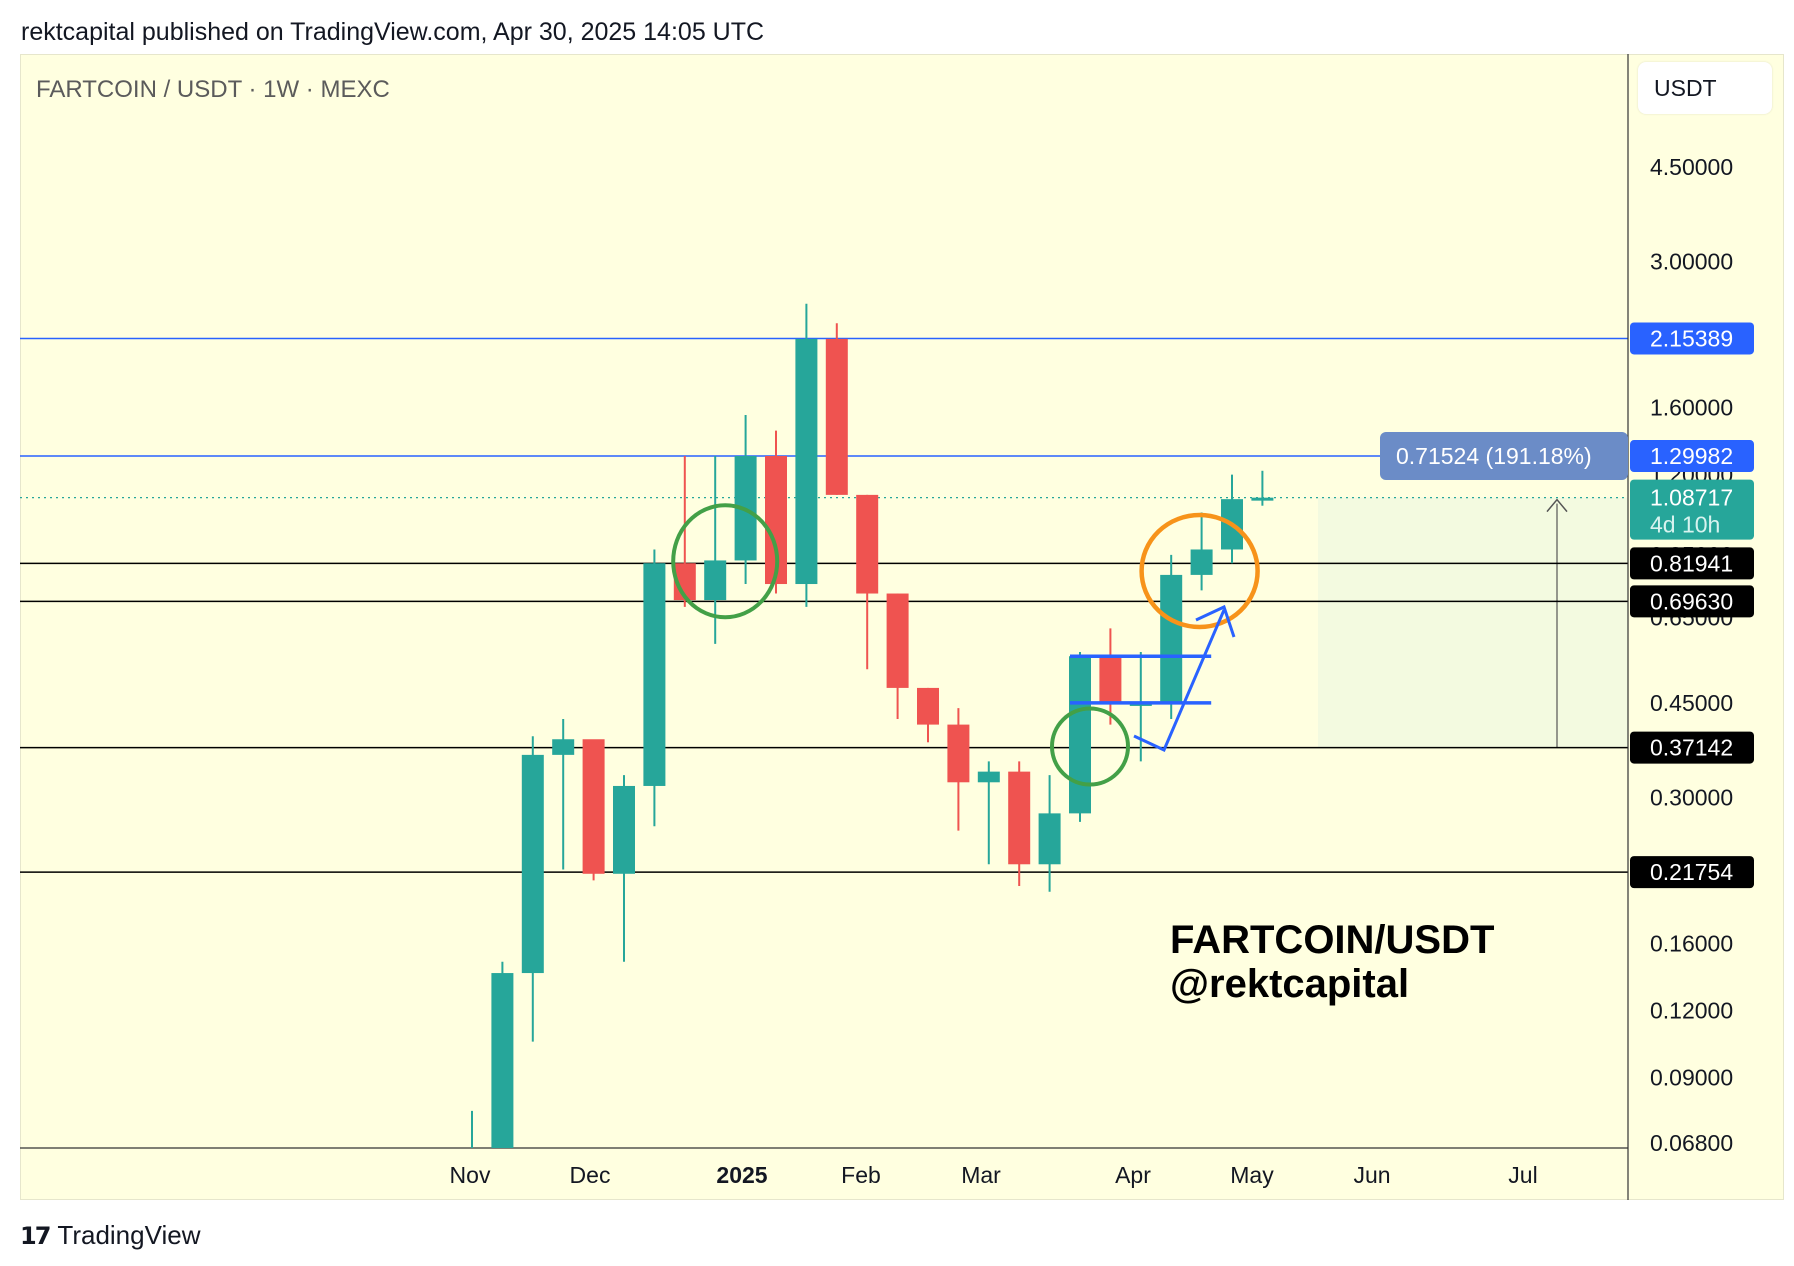 This screenshot has height=1266, width=1794. Describe the element at coordinates (981, 1175) in the screenshot. I see `x-tick-label: Mar` at that location.